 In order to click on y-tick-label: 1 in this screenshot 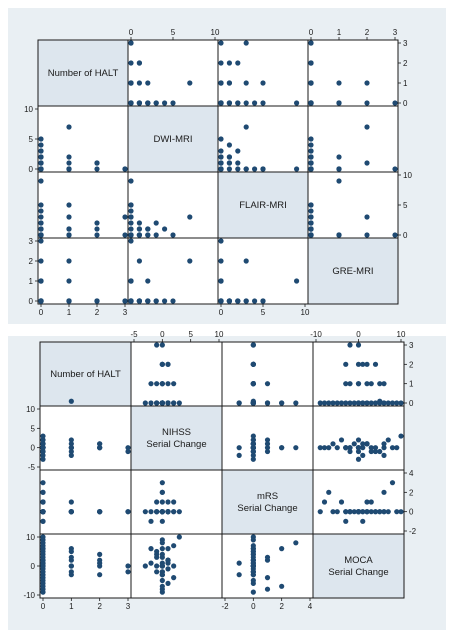, I will do `click(405, 83)`.